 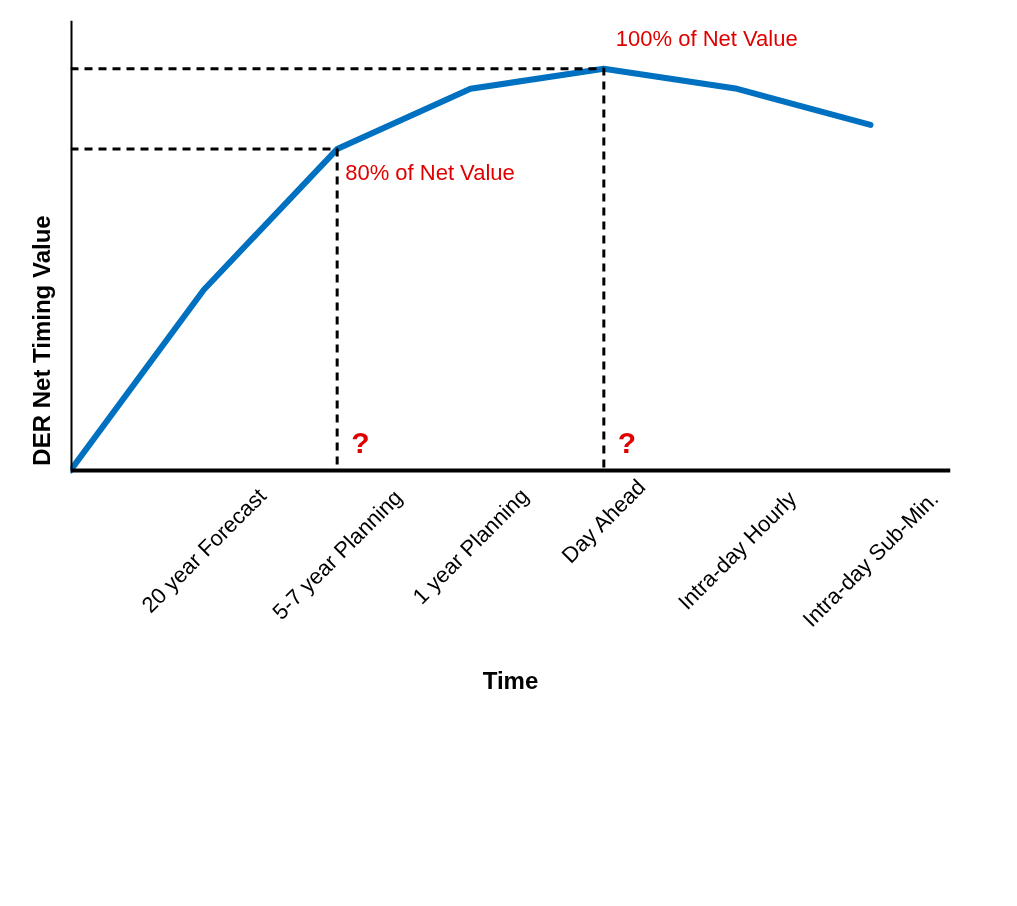 What do you see at coordinates (706, 38) in the screenshot?
I see `annotation: 100% of Net Value` at bounding box center [706, 38].